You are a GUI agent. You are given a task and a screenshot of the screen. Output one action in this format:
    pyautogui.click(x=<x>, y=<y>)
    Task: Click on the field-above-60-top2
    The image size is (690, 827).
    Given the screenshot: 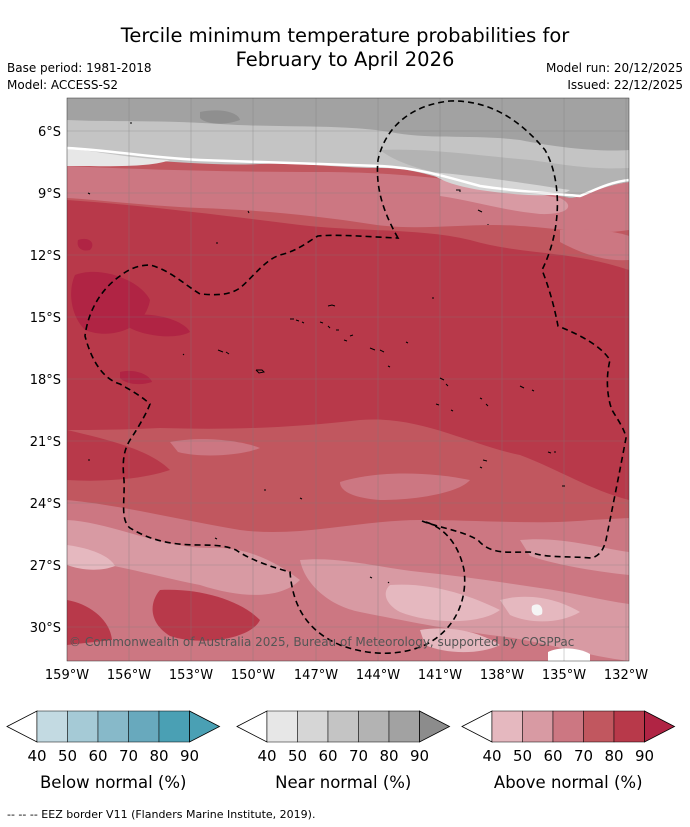 What is the action you would take?
    pyautogui.click(x=594, y=245)
    